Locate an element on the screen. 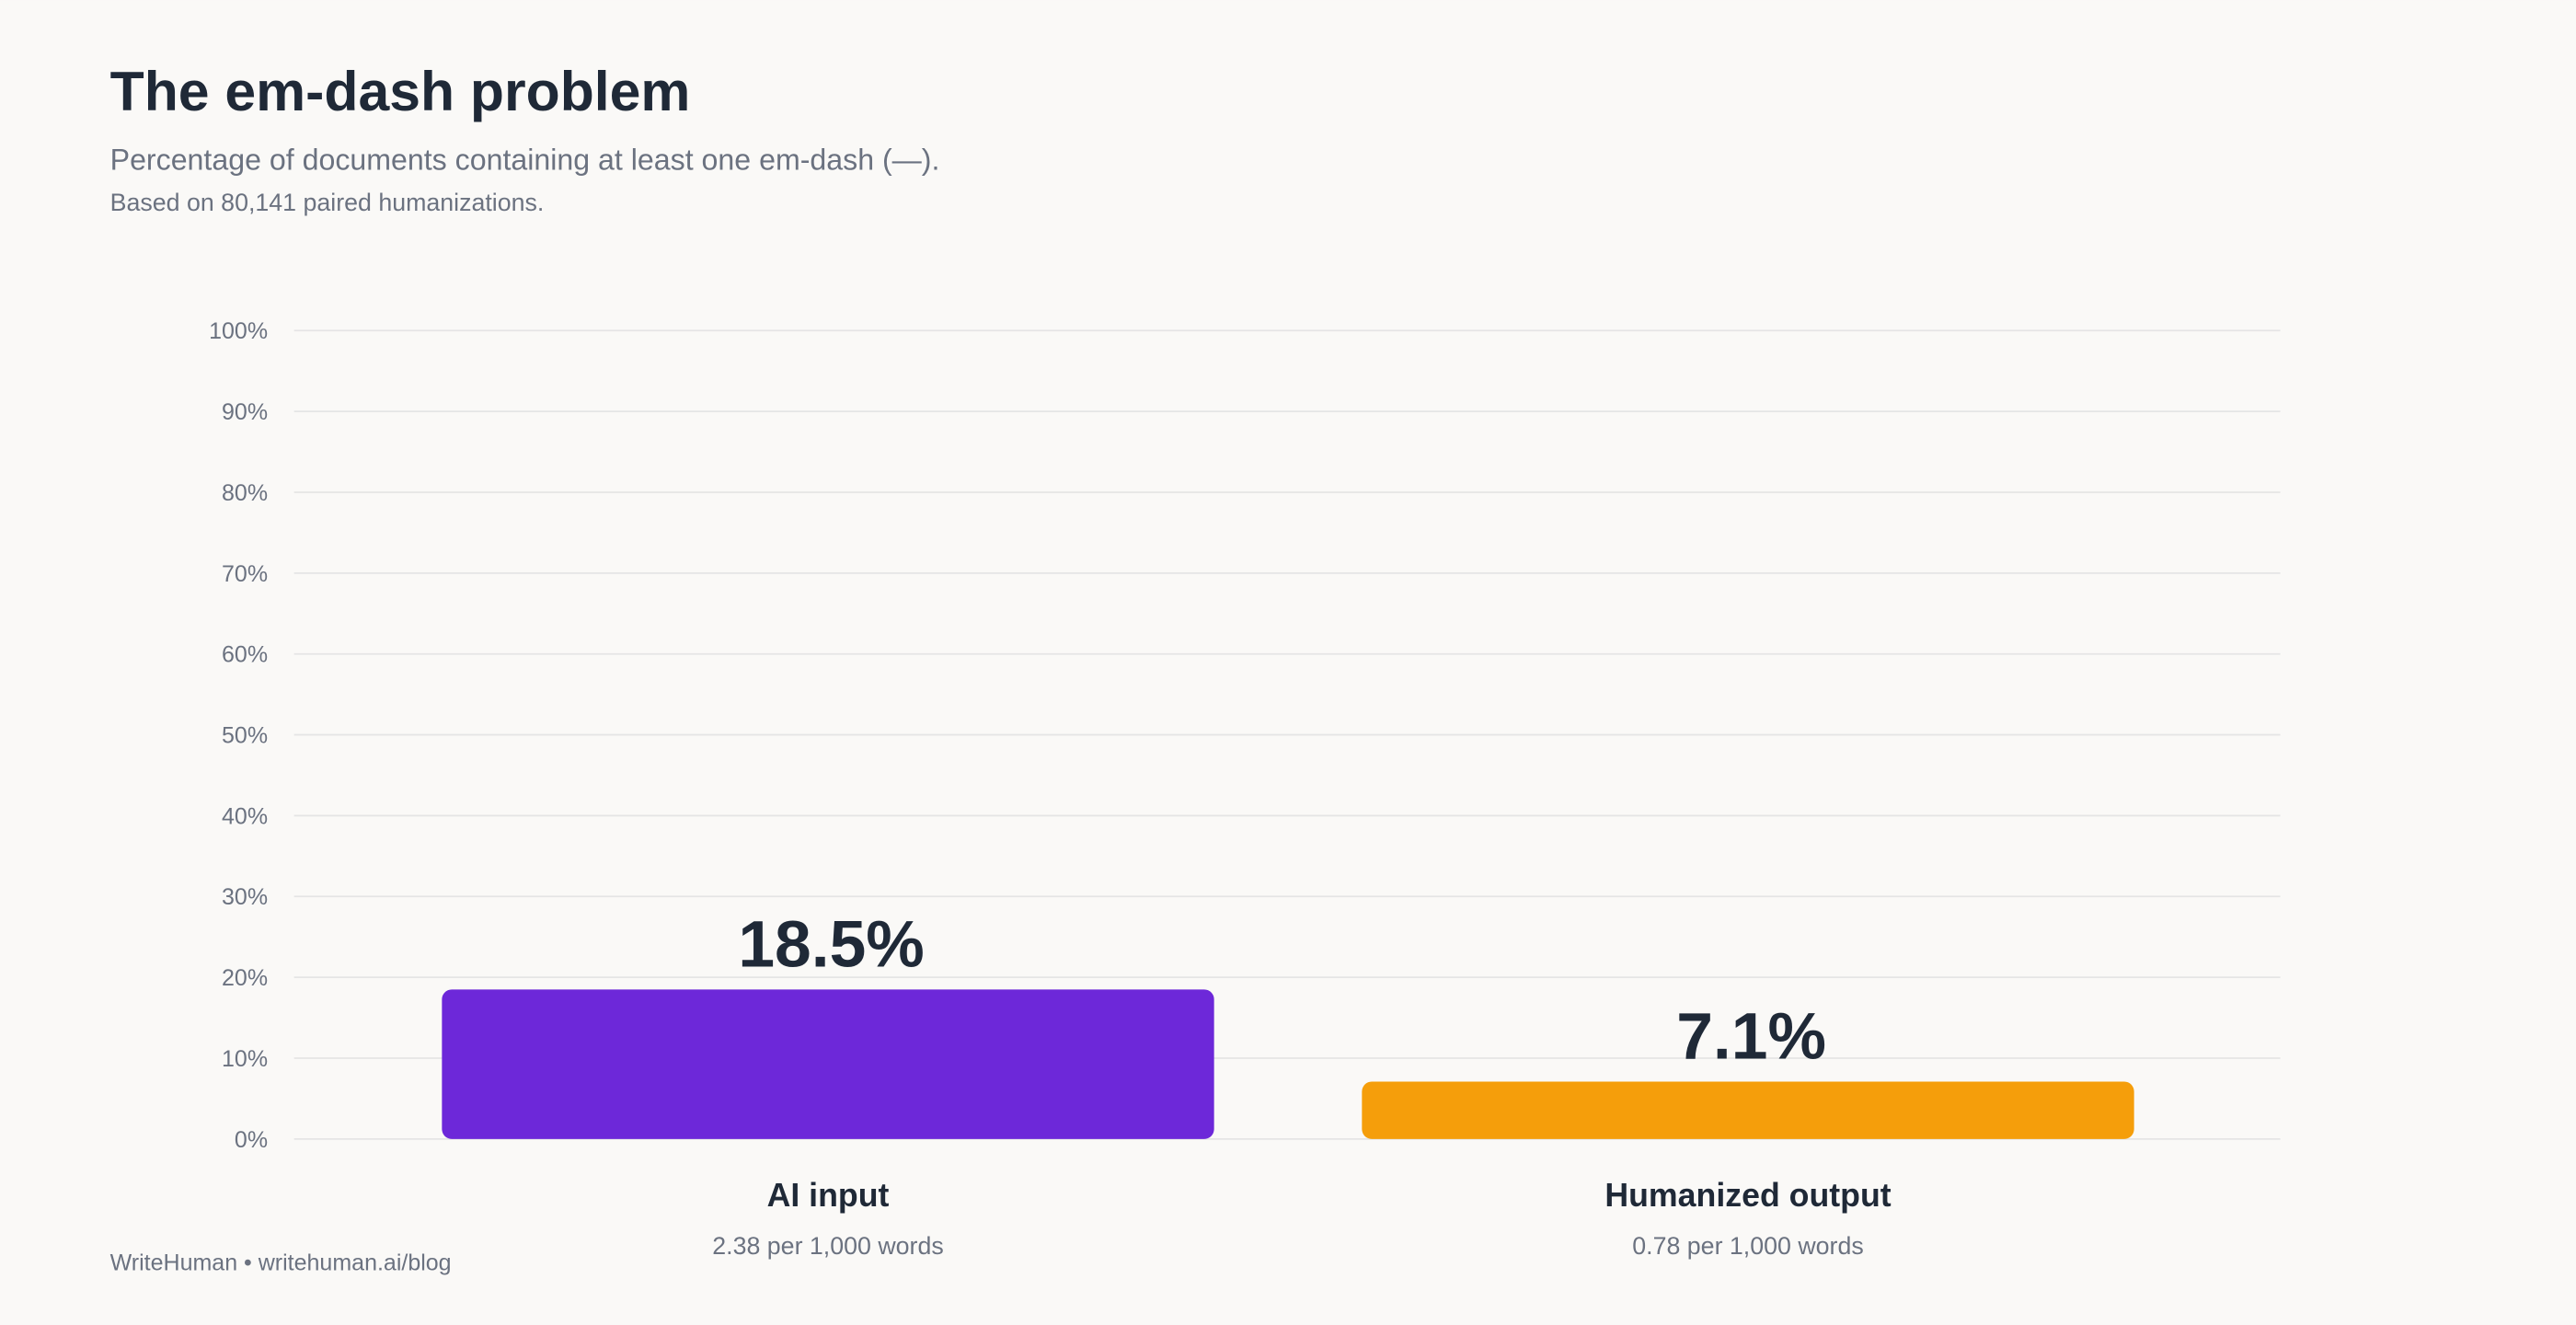  chart-note: Based on 80,141 paired humanizations. is located at coordinates (327, 202).